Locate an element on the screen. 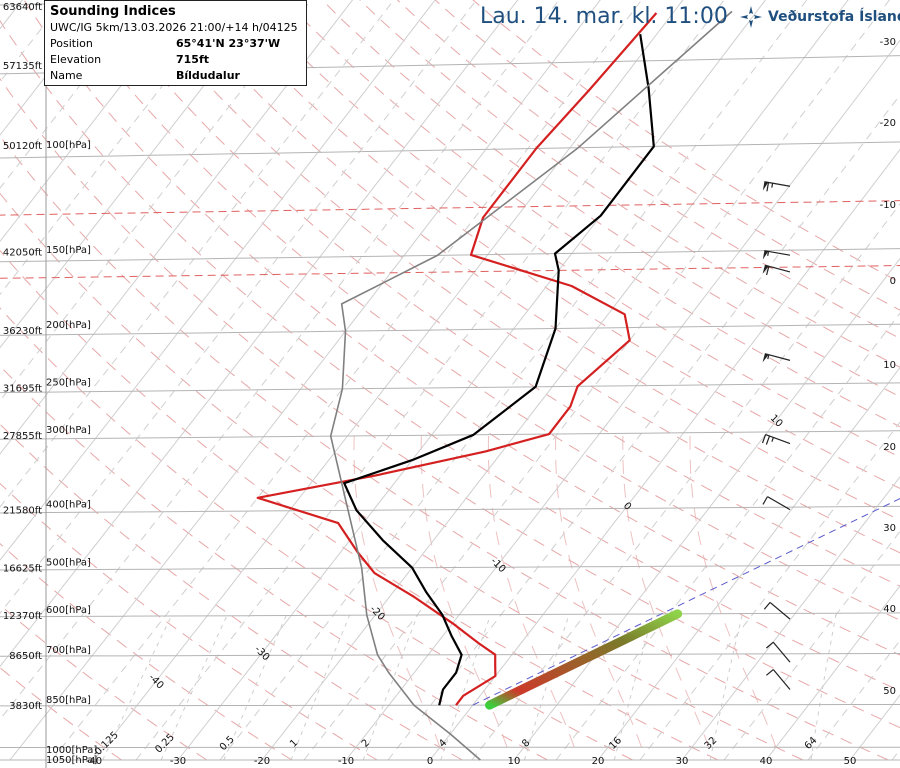  pressure-tick-label: 250[hPa] is located at coordinates (68, 383).